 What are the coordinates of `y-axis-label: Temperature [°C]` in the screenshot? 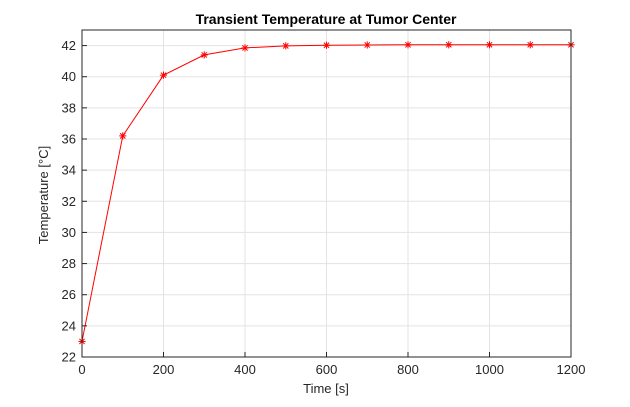 It's located at (43, 195).